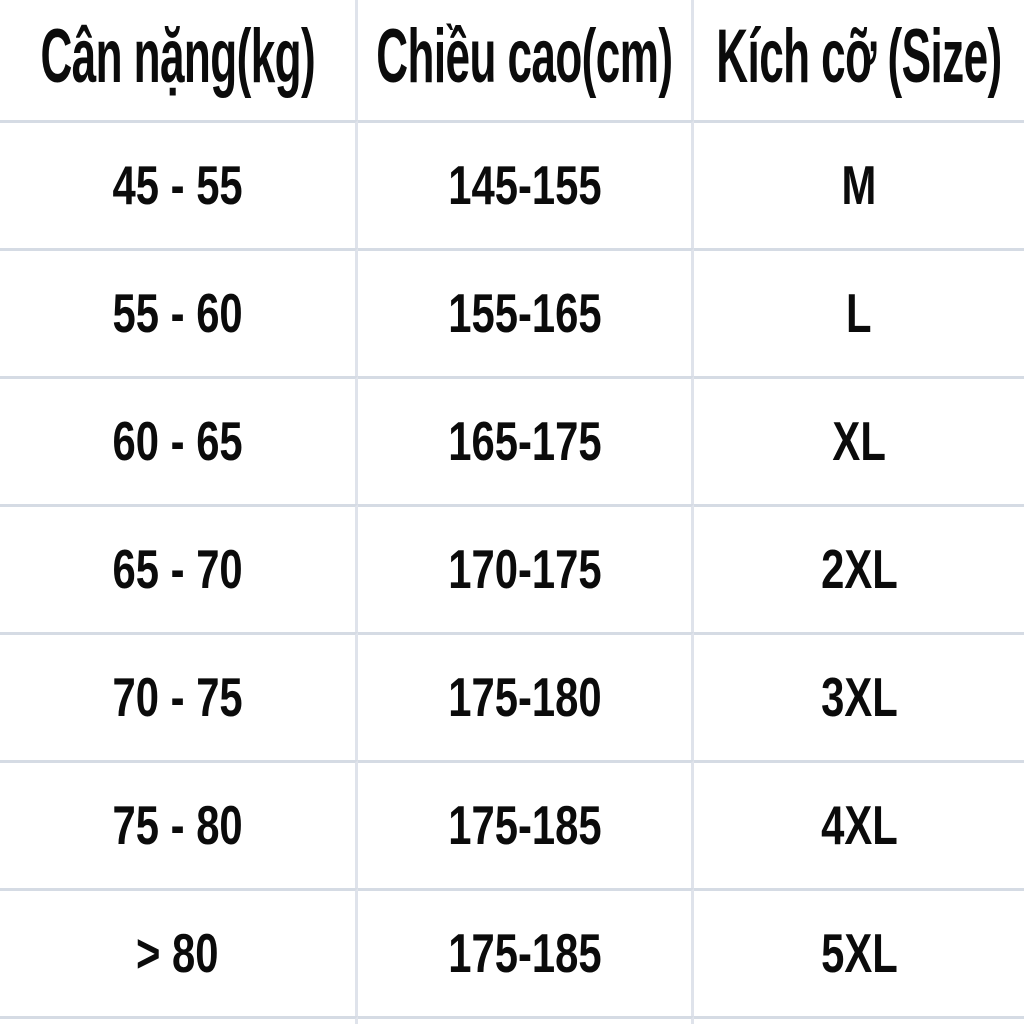 The width and height of the screenshot is (1024, 1024). I want to click on cell-height: 145-155, so click(526, 184).